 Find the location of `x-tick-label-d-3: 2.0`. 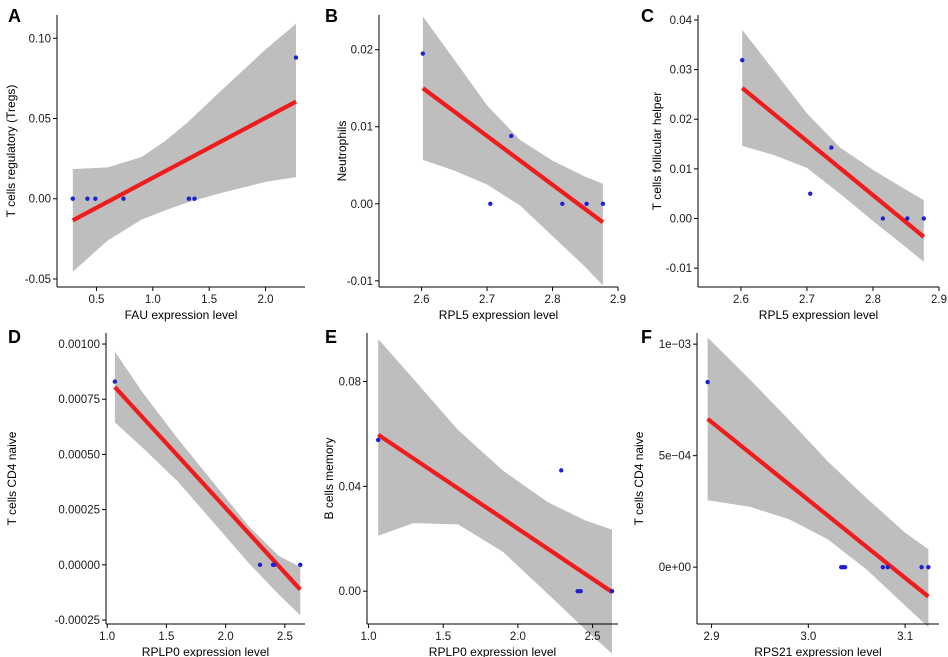

x-tick-label-d-3: 2.0 is located at coordinates (226, 637).